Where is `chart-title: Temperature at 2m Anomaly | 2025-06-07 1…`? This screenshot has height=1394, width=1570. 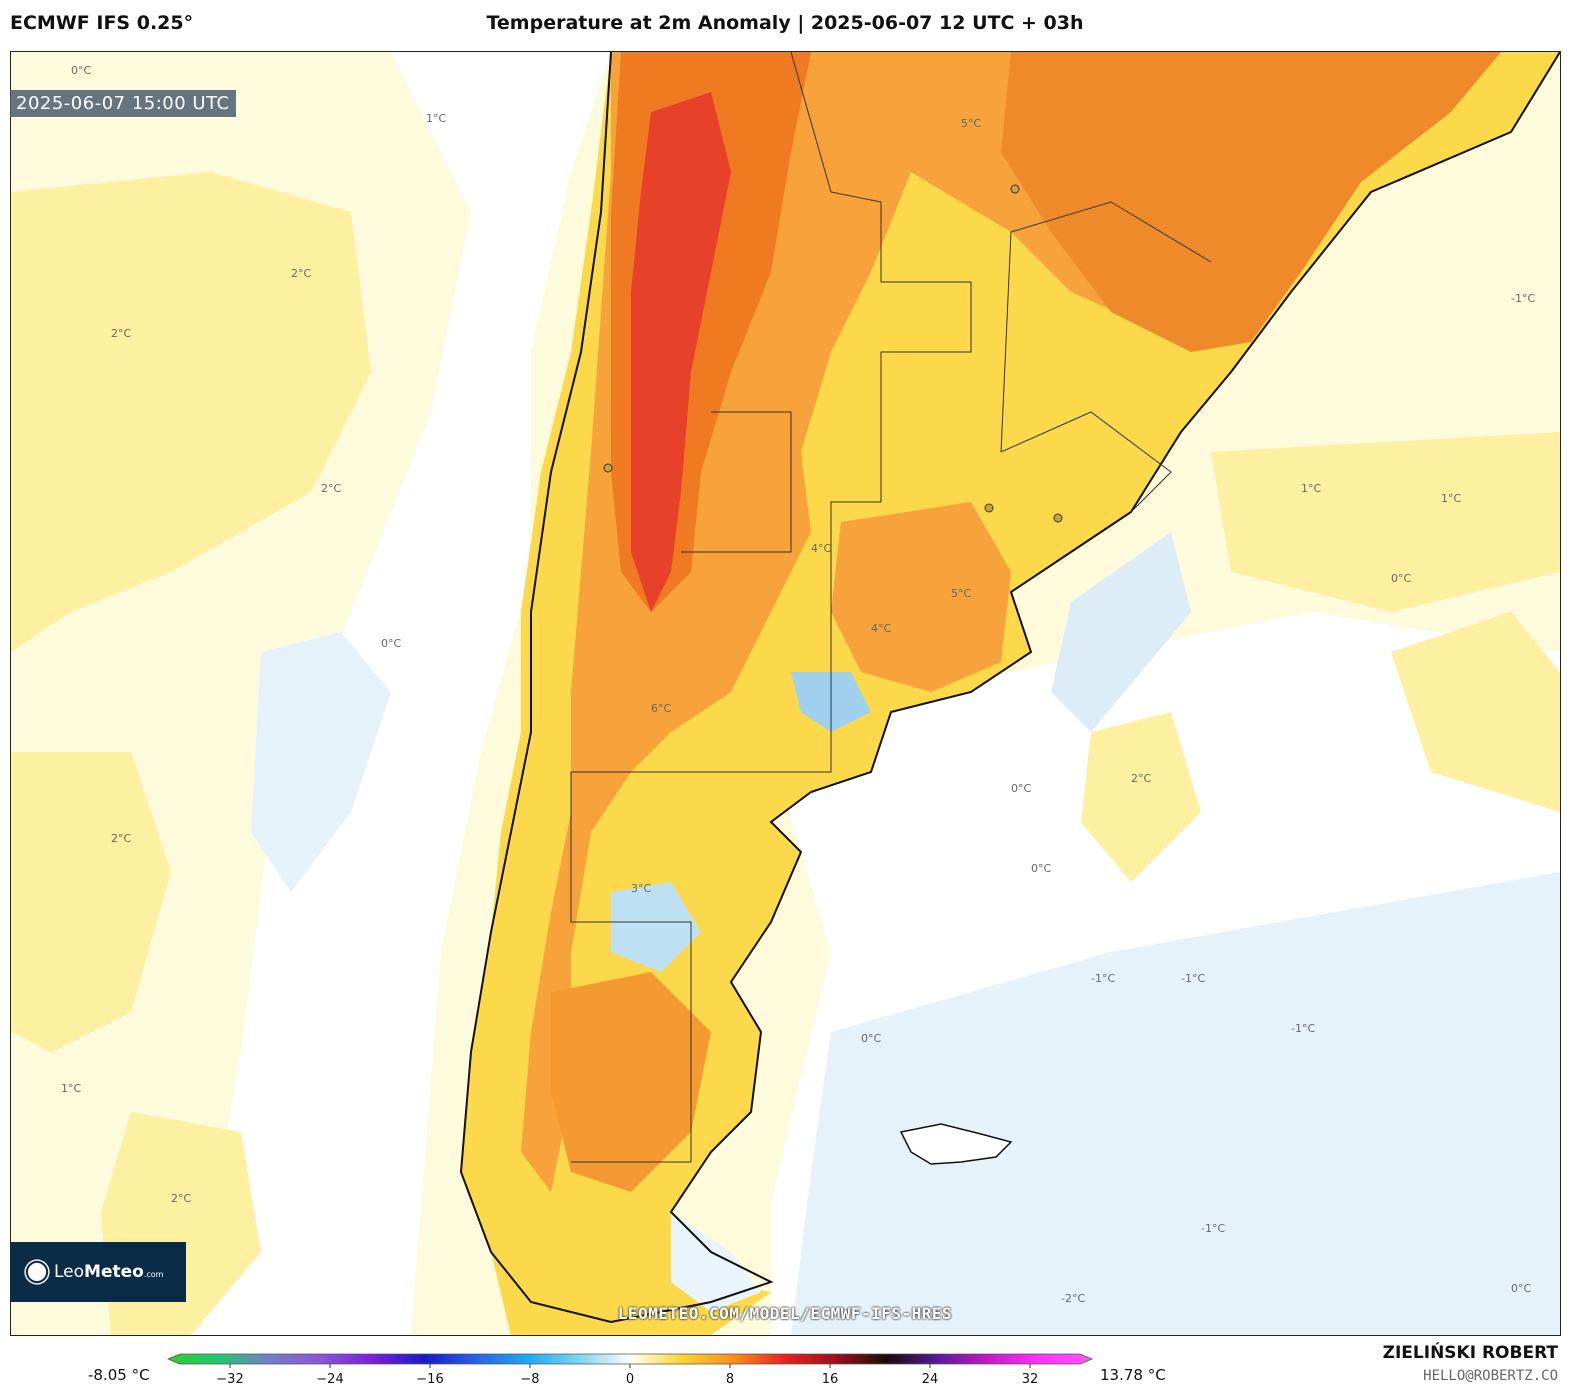
chart-title: Temperature at 2m Anomaly | 2025-06-07 1… is located at coordinates (785, 23).